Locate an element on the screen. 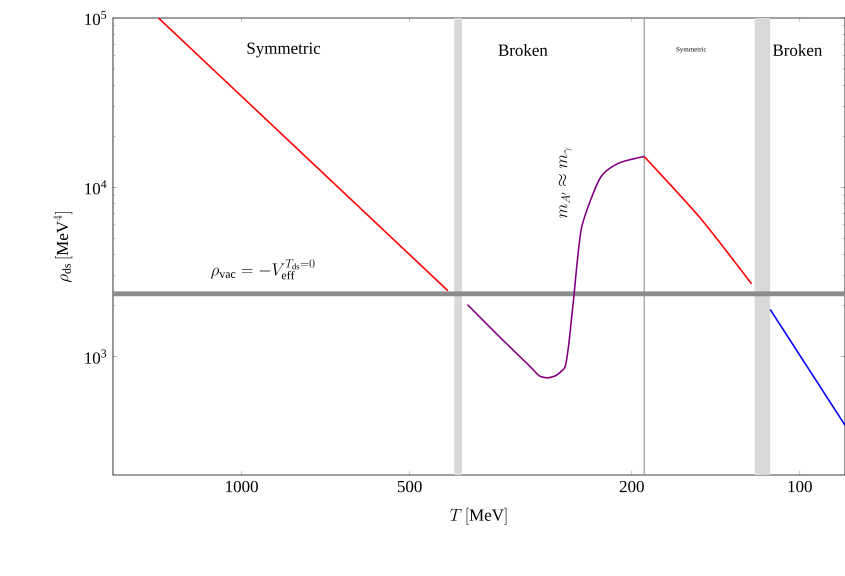 The image size is (845, 576). x-axis-title: $T\,[\mathrm{MeV}]$ is located at coordinates (478, 516).